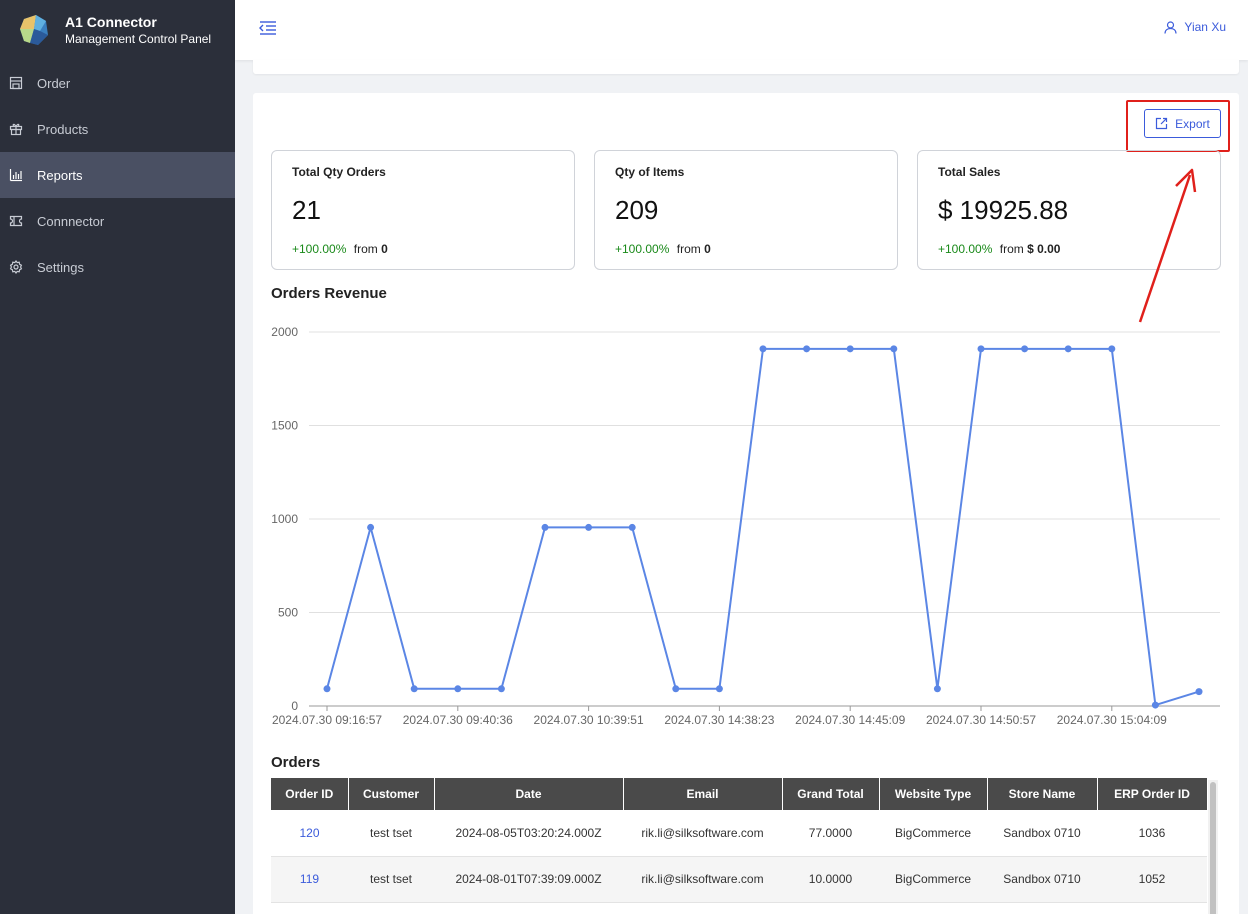 The width and height of the screenshot is (1248, 914). I want to click on sidebar-item-label: Settings, so click(60, 267).